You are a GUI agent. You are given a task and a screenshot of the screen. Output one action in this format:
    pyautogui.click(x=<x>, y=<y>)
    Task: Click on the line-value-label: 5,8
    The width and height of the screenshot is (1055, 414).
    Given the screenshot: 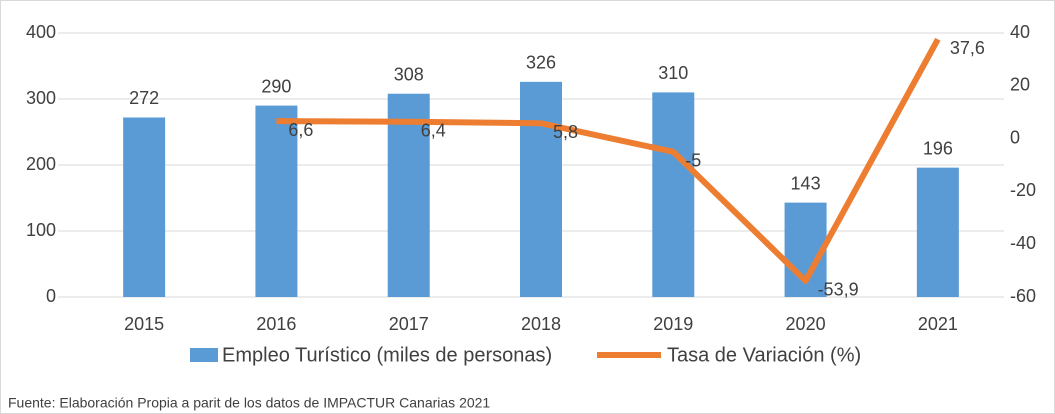 What is the action you would take?
    pyautogui.click(x=565, y=132)
    